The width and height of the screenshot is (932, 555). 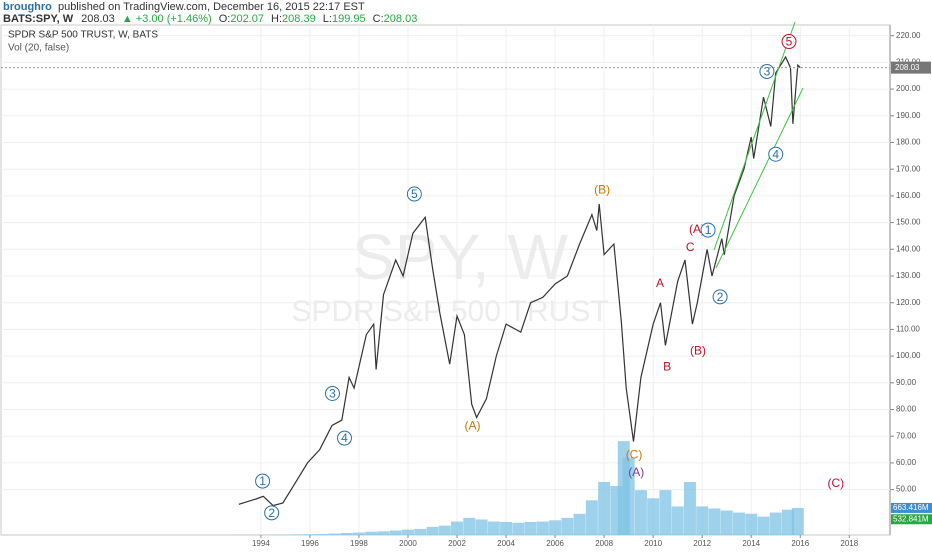 I want to click on watermark-sub: SPDR S&P 500 TRUST, so click(x=449, y=311).